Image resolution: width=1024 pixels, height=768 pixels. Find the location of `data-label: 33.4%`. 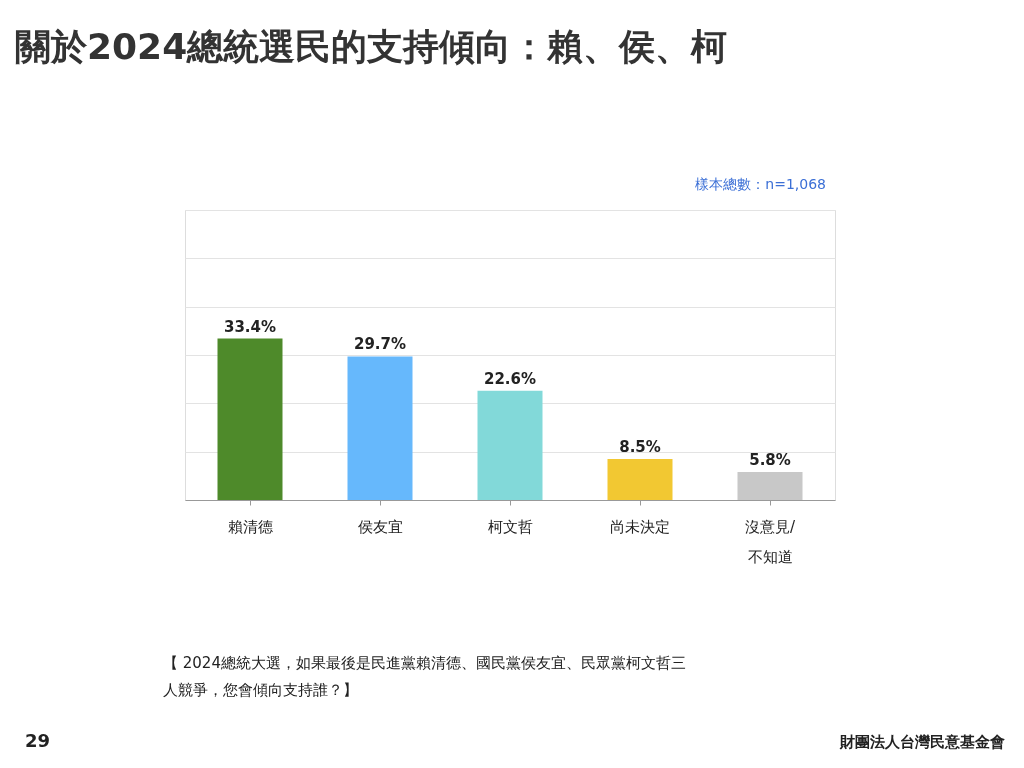

data-label: 33.4% is located at coordinates (250, 326).